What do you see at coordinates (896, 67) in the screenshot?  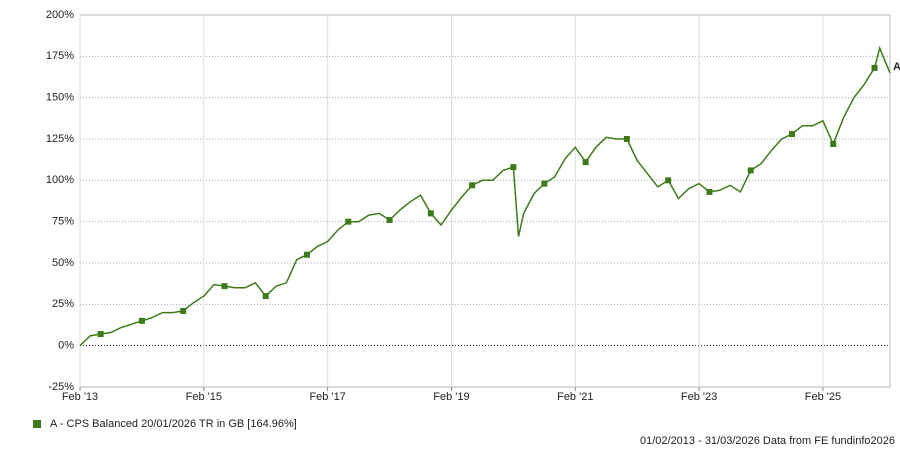 I see `end-label: A` at bounding box center [896, 67].